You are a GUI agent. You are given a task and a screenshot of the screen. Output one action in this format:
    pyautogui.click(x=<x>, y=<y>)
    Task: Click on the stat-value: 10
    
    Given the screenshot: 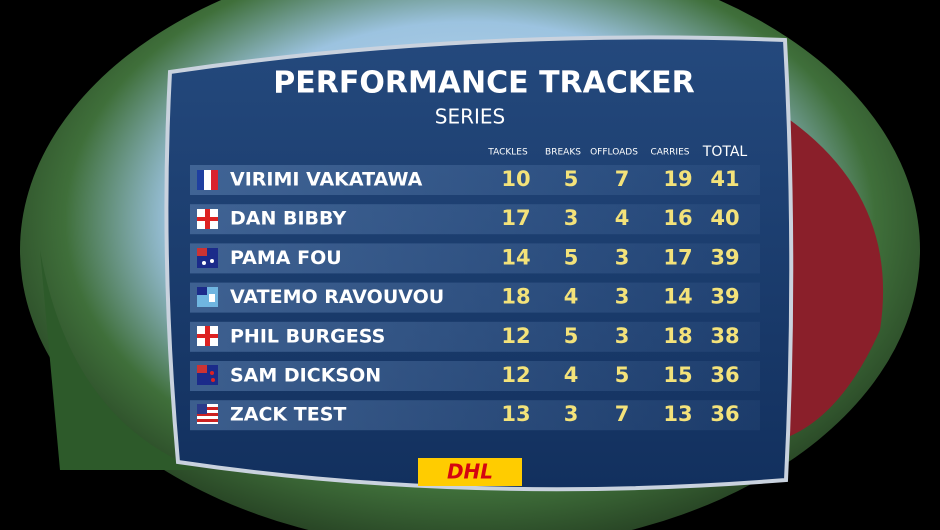 What is the action you would take?
    pyautogui.click(x=515, y=179)
    